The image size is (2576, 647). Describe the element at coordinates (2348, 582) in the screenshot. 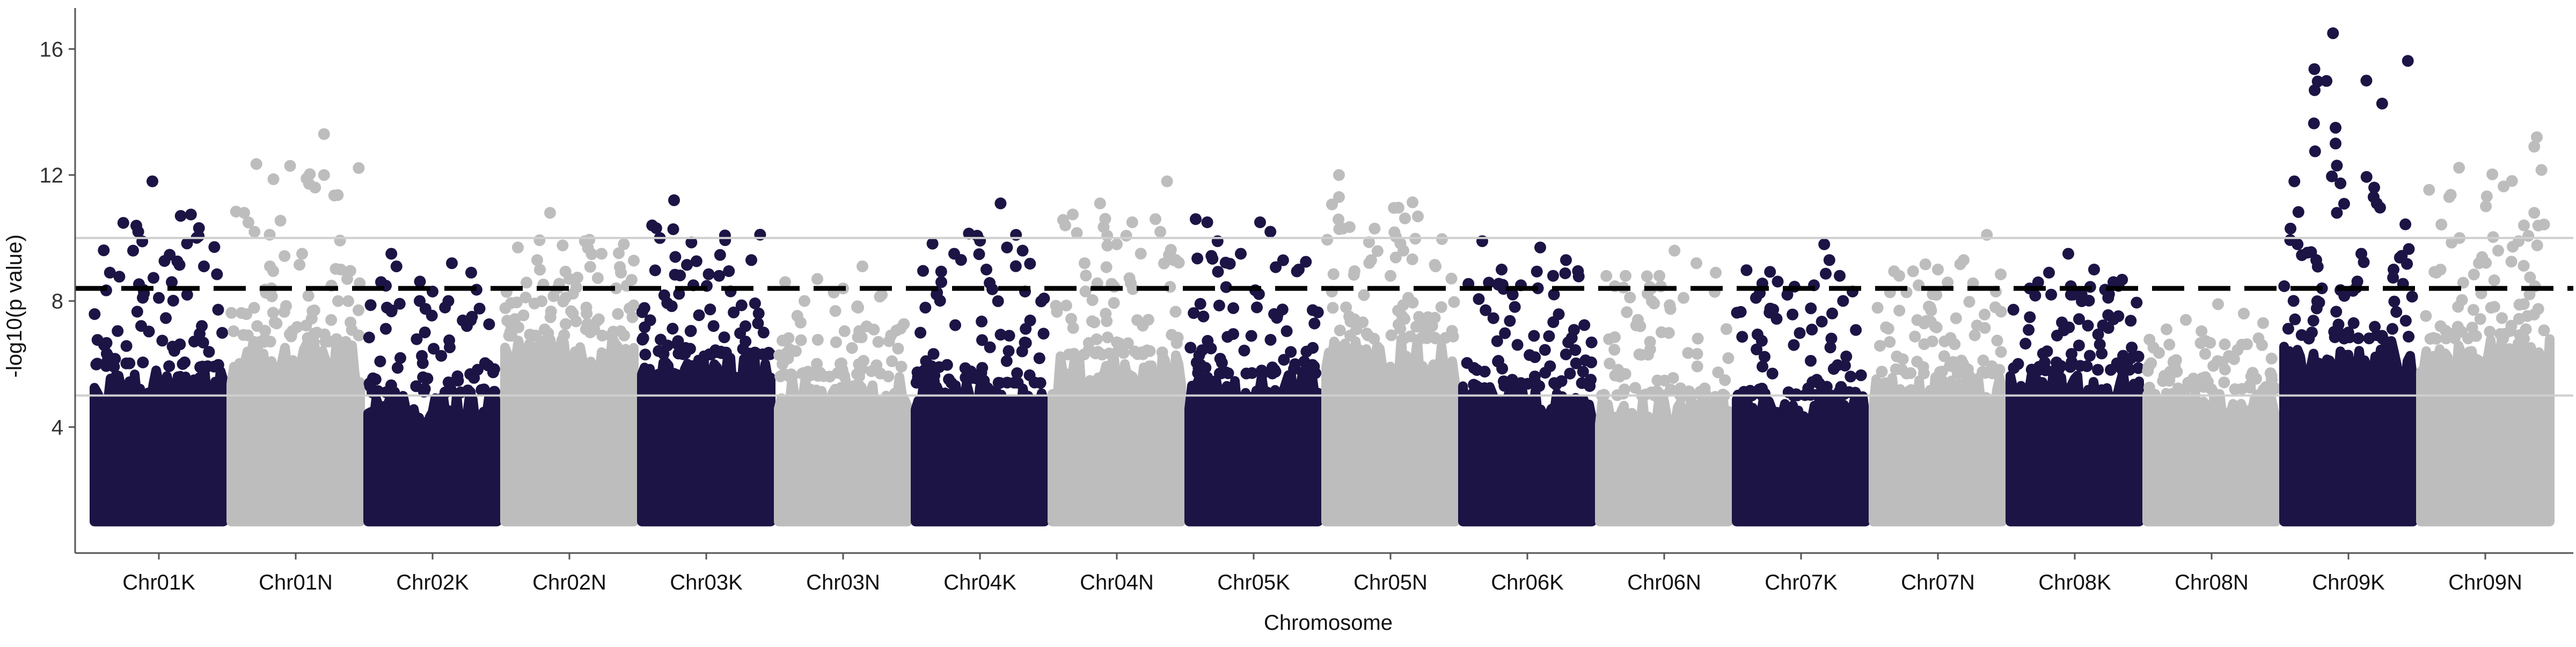

I see `x-tick-label-chr09k: Chr09K` at that location.